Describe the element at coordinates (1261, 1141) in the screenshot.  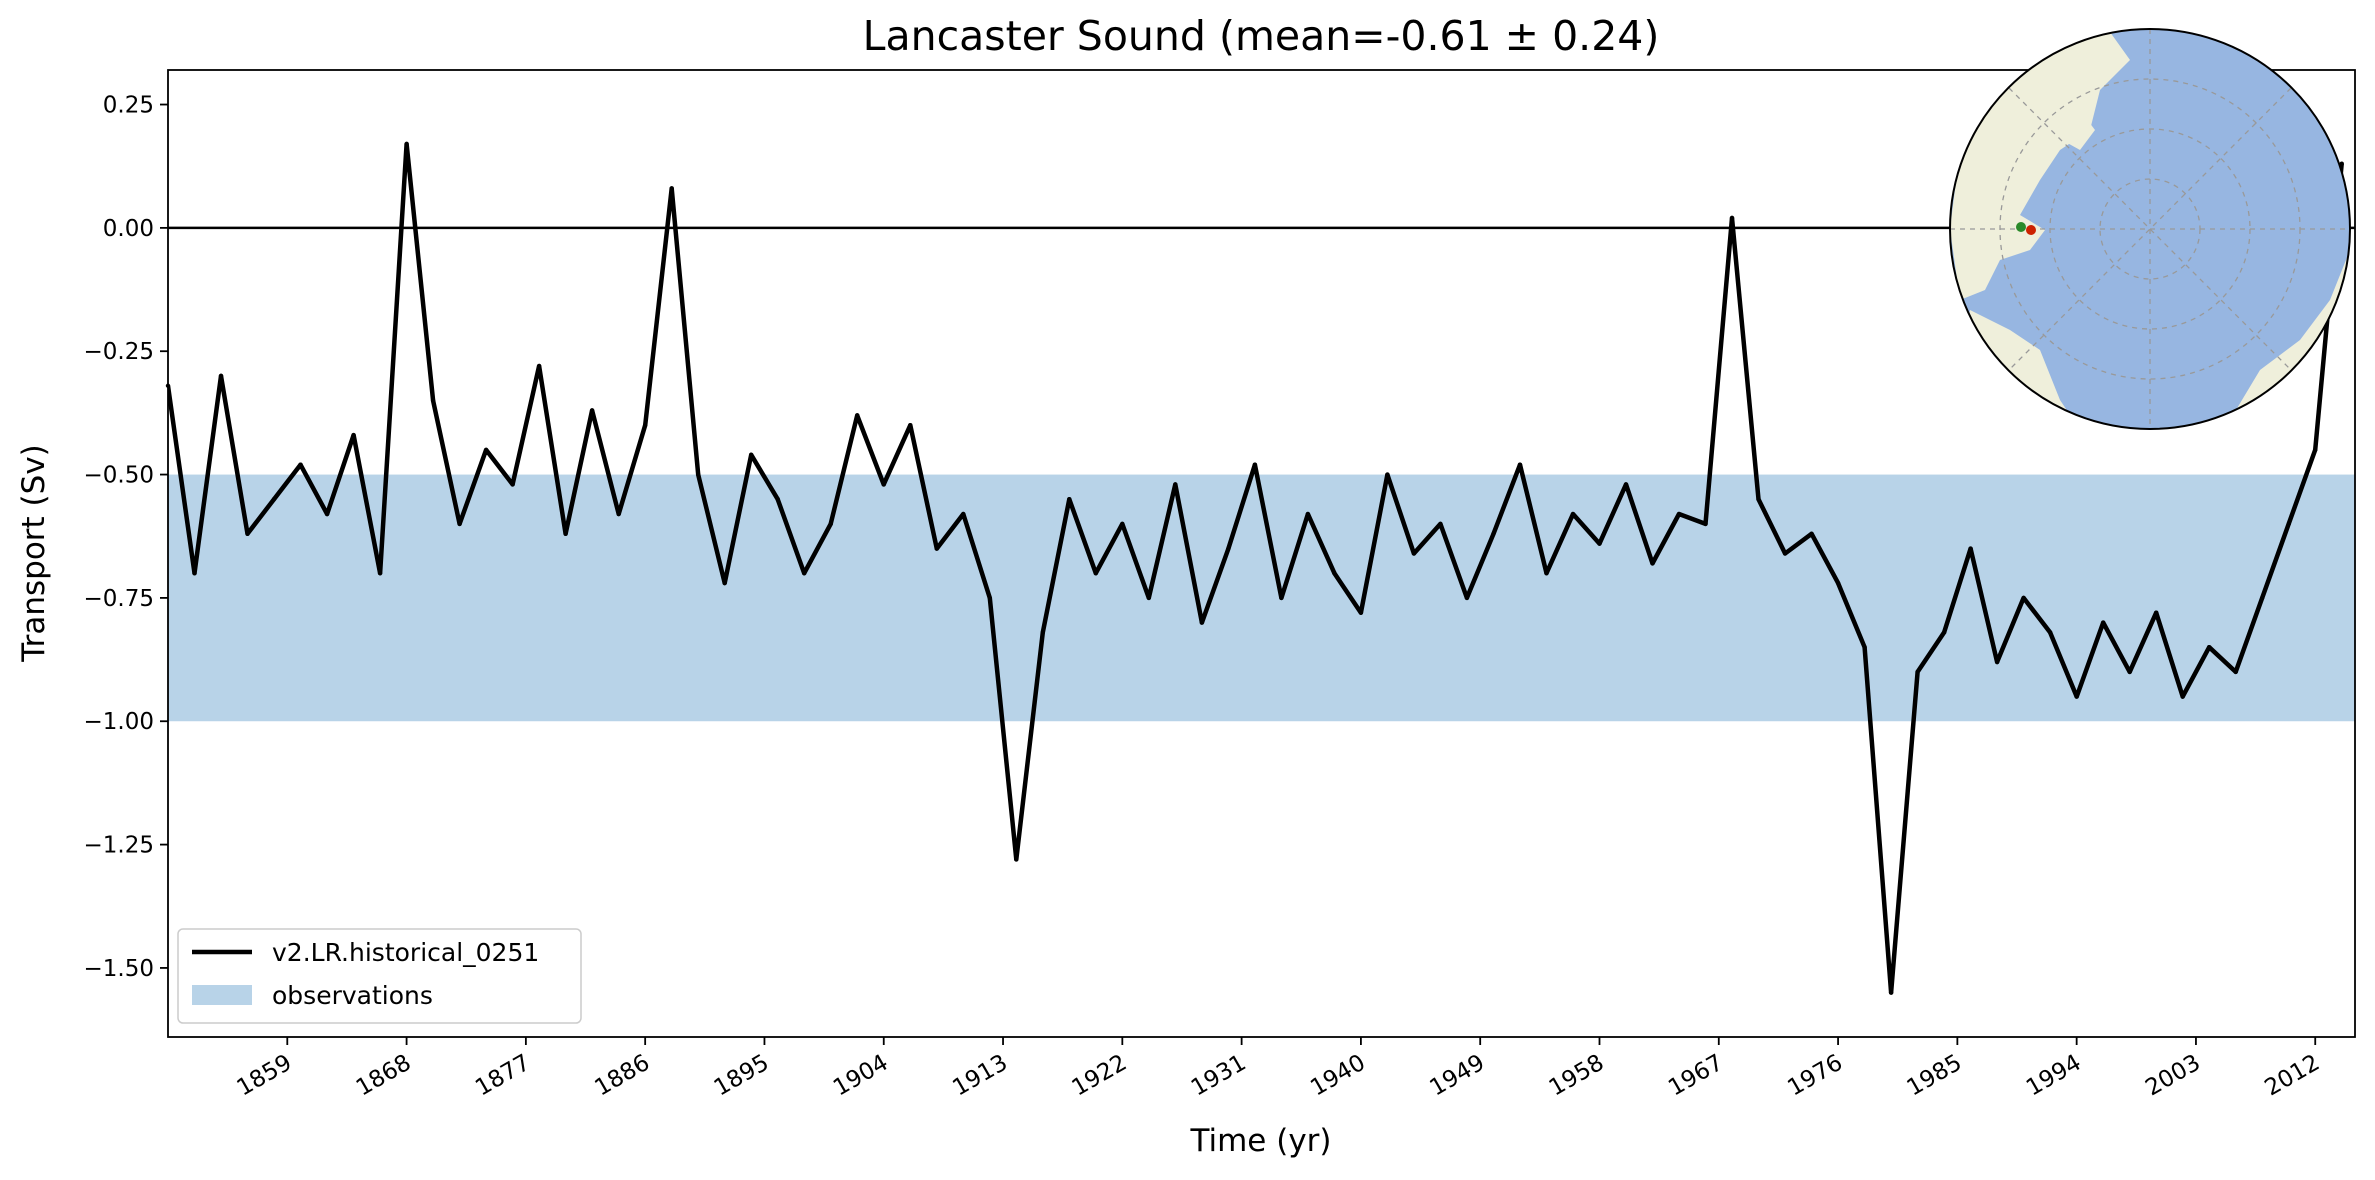
I see `x-axis-title: Time (yr)` at that location.